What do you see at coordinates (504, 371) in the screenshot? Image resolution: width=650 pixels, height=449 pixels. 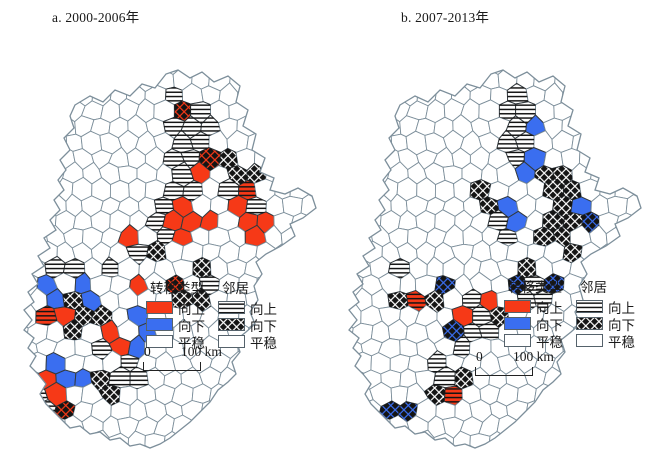 I see `scale-bar-bracket` at bounding box center [504, 371].